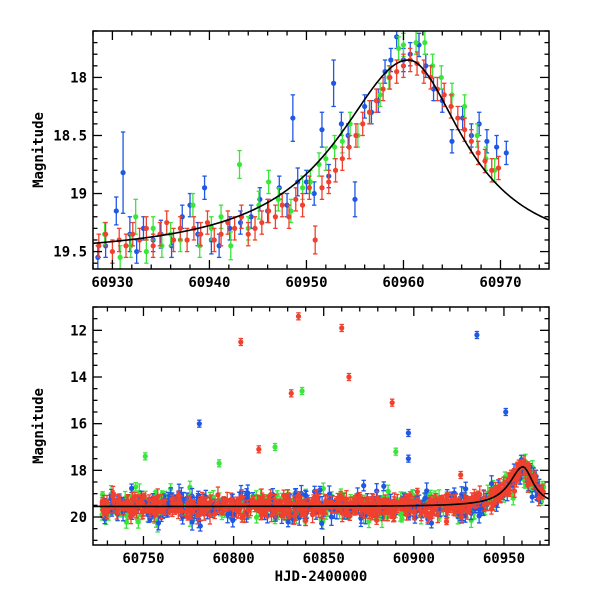 The height and width of the screenshot is (600, 600). Describe the element at coordinates (70, 253) in the screenshot. I see `y-tick-label: 19.5` at that location.